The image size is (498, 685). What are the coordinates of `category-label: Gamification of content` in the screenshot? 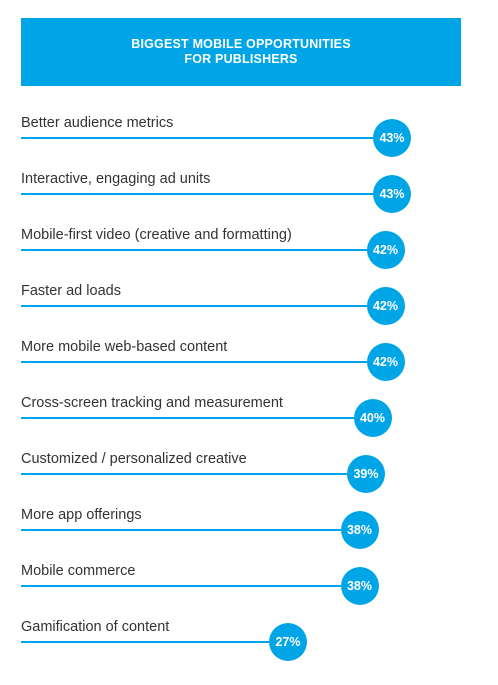 It's located at (95, 627).